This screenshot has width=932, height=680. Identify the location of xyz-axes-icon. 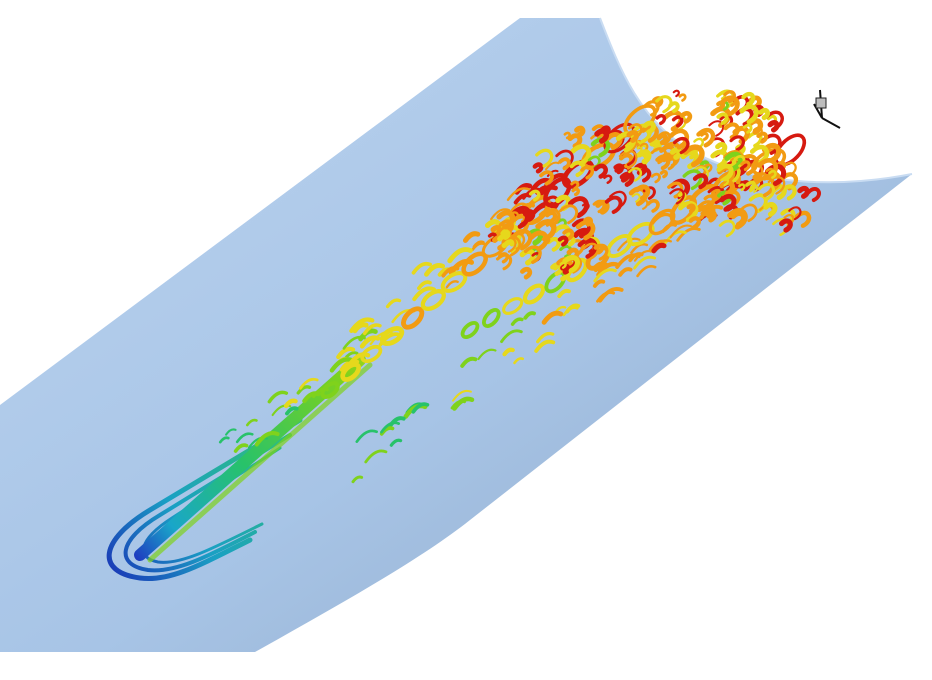
(827, 109).